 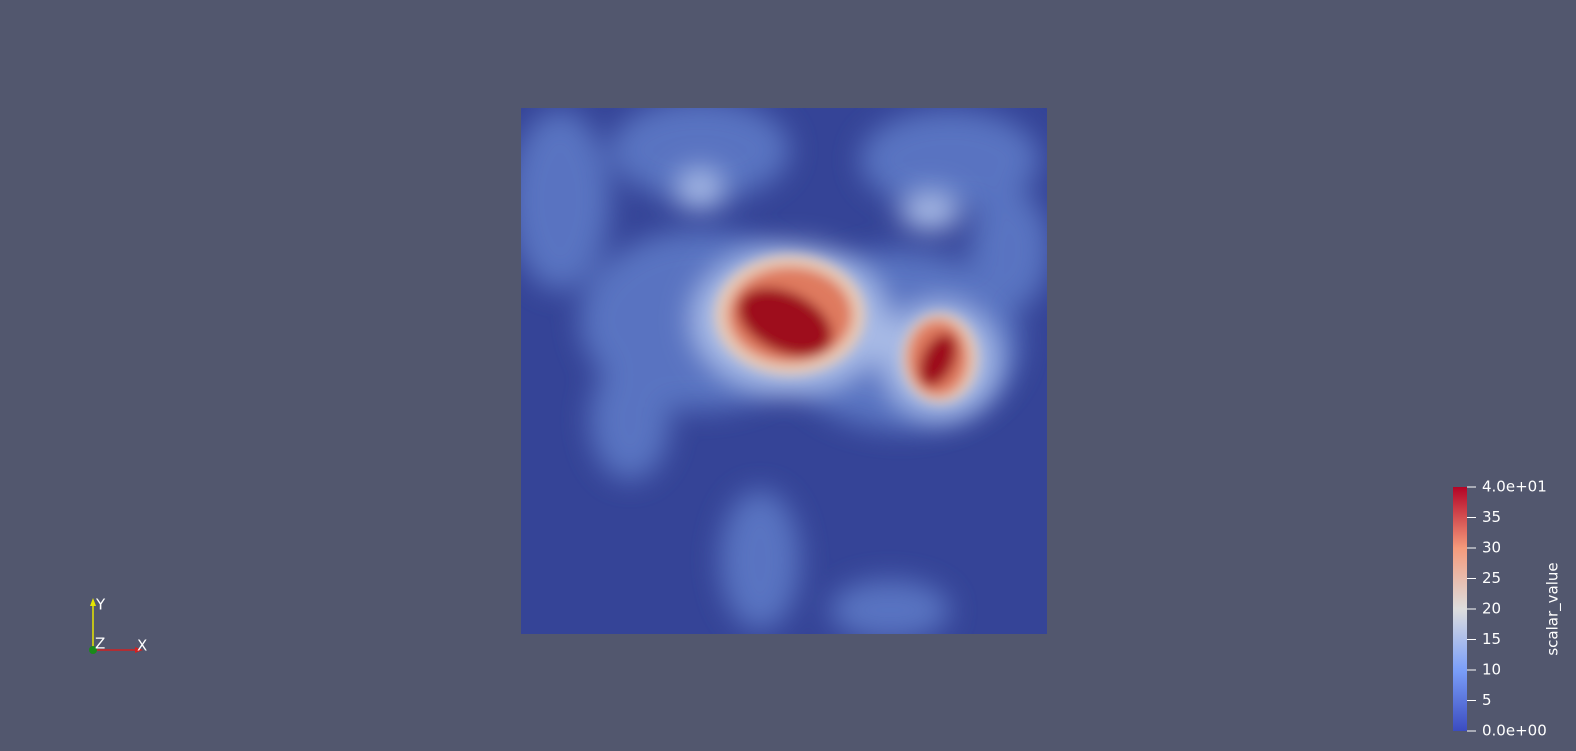 I want to click on tick-label: 35, so click(x=1491, y=517).